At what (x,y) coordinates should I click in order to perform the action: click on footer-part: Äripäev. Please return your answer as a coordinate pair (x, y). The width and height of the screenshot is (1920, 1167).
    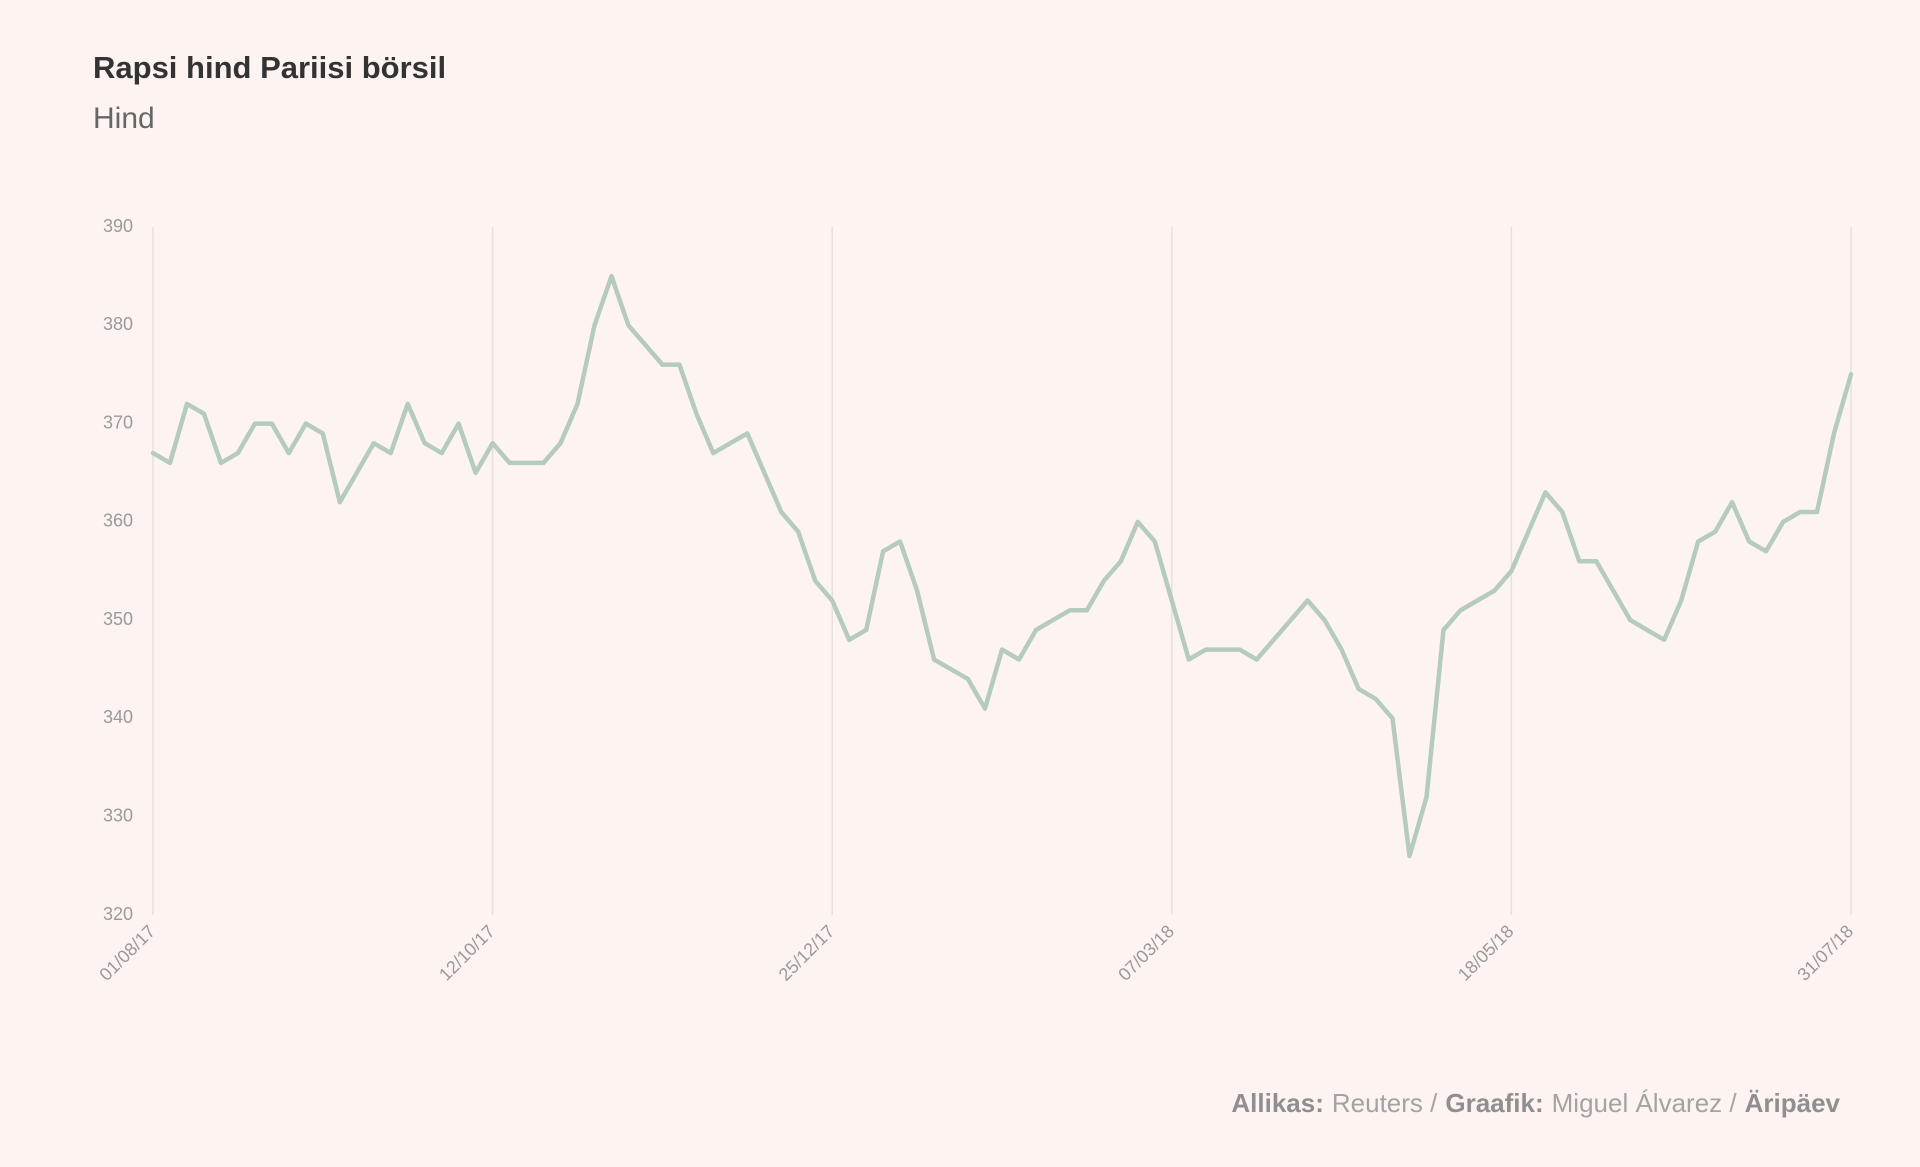
    Looking at the image, I should click on (1793, 1103).